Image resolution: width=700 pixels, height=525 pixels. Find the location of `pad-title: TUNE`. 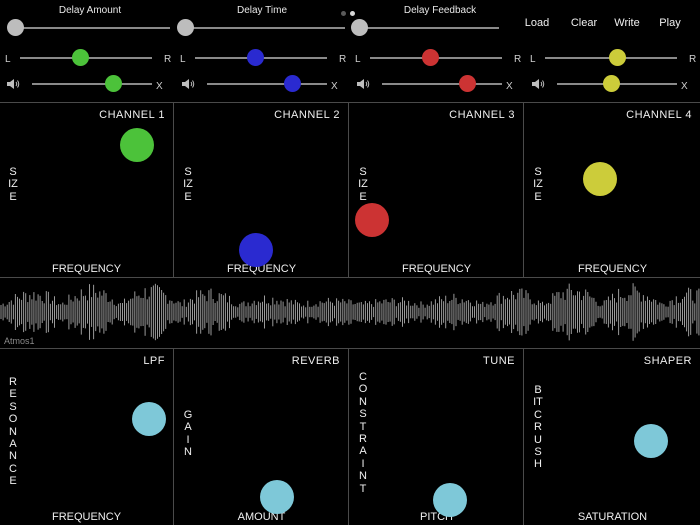

pad-title: TUNE is located at coordinates (499, 361).